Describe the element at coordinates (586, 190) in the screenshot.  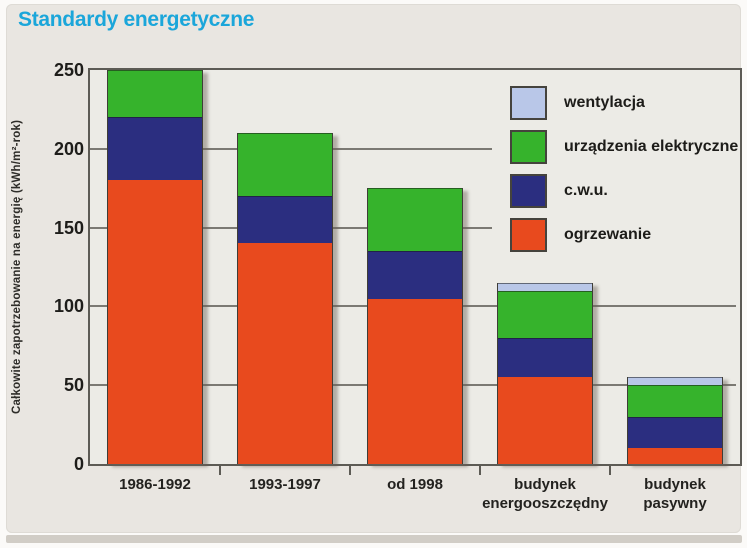
I see `legend-label: c.w.u.` at that location.